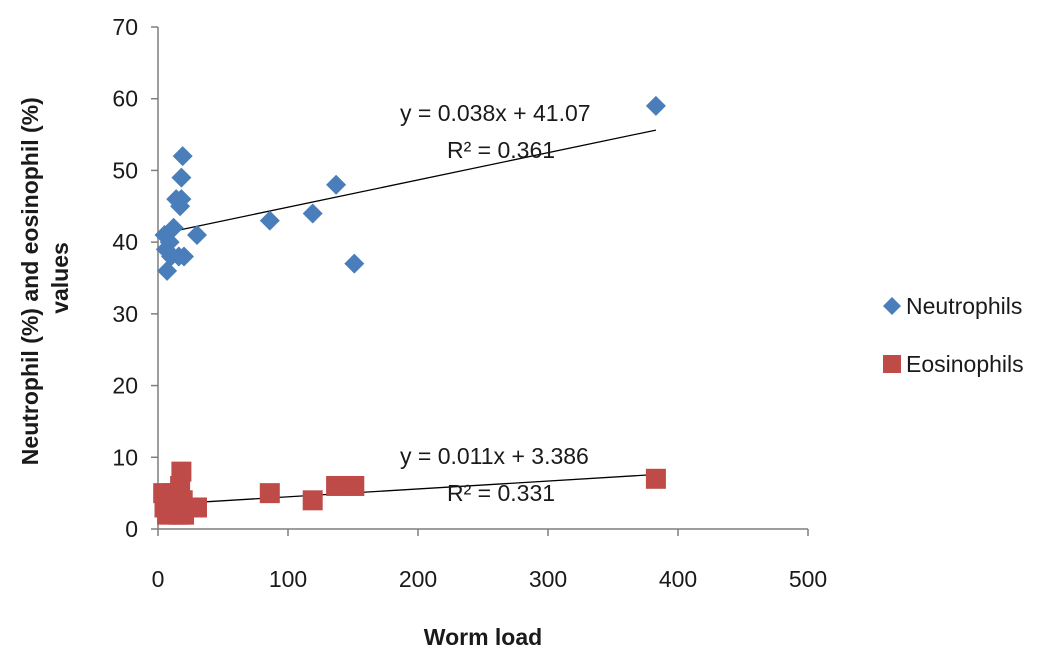 The height and width of the screenshot is (653, 1057). I want to click on x-tick-label: 300, so click(548, 579).